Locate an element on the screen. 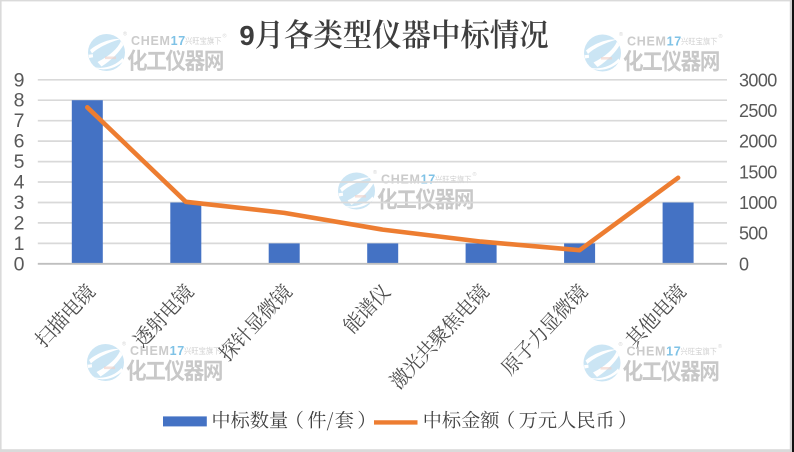  svg-text: 2000 is located at coordinates (758, 142).